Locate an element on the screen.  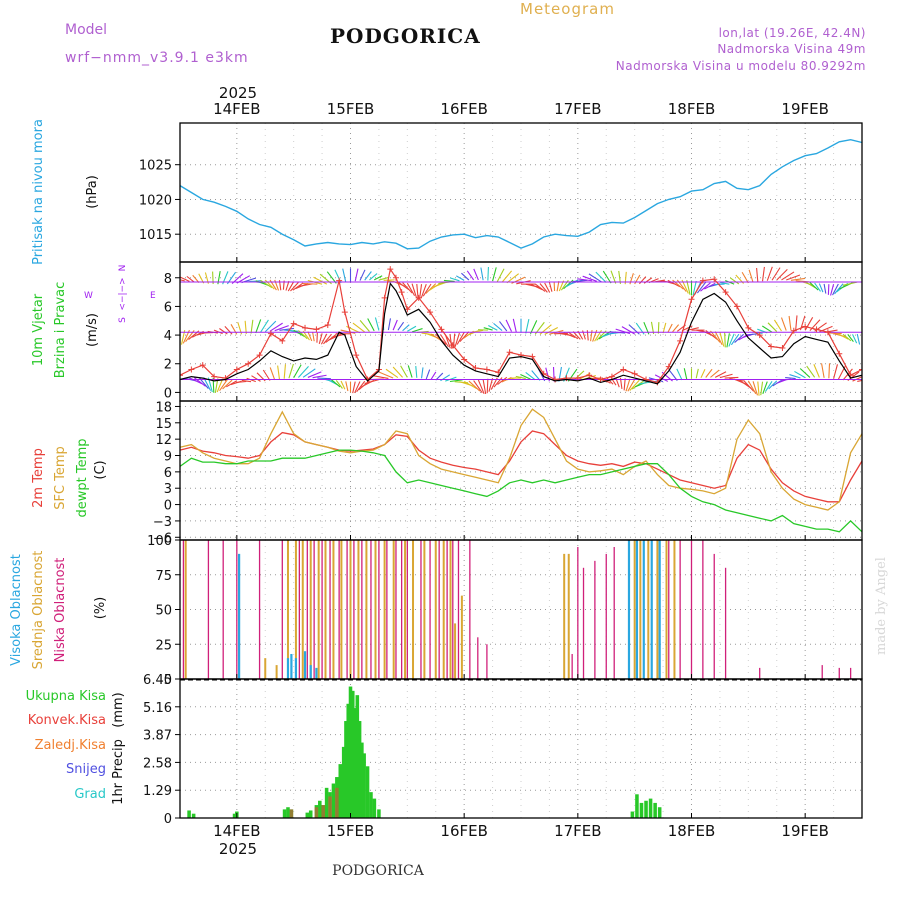
y-tick-label: 0 is located at coordinates (168, 393).